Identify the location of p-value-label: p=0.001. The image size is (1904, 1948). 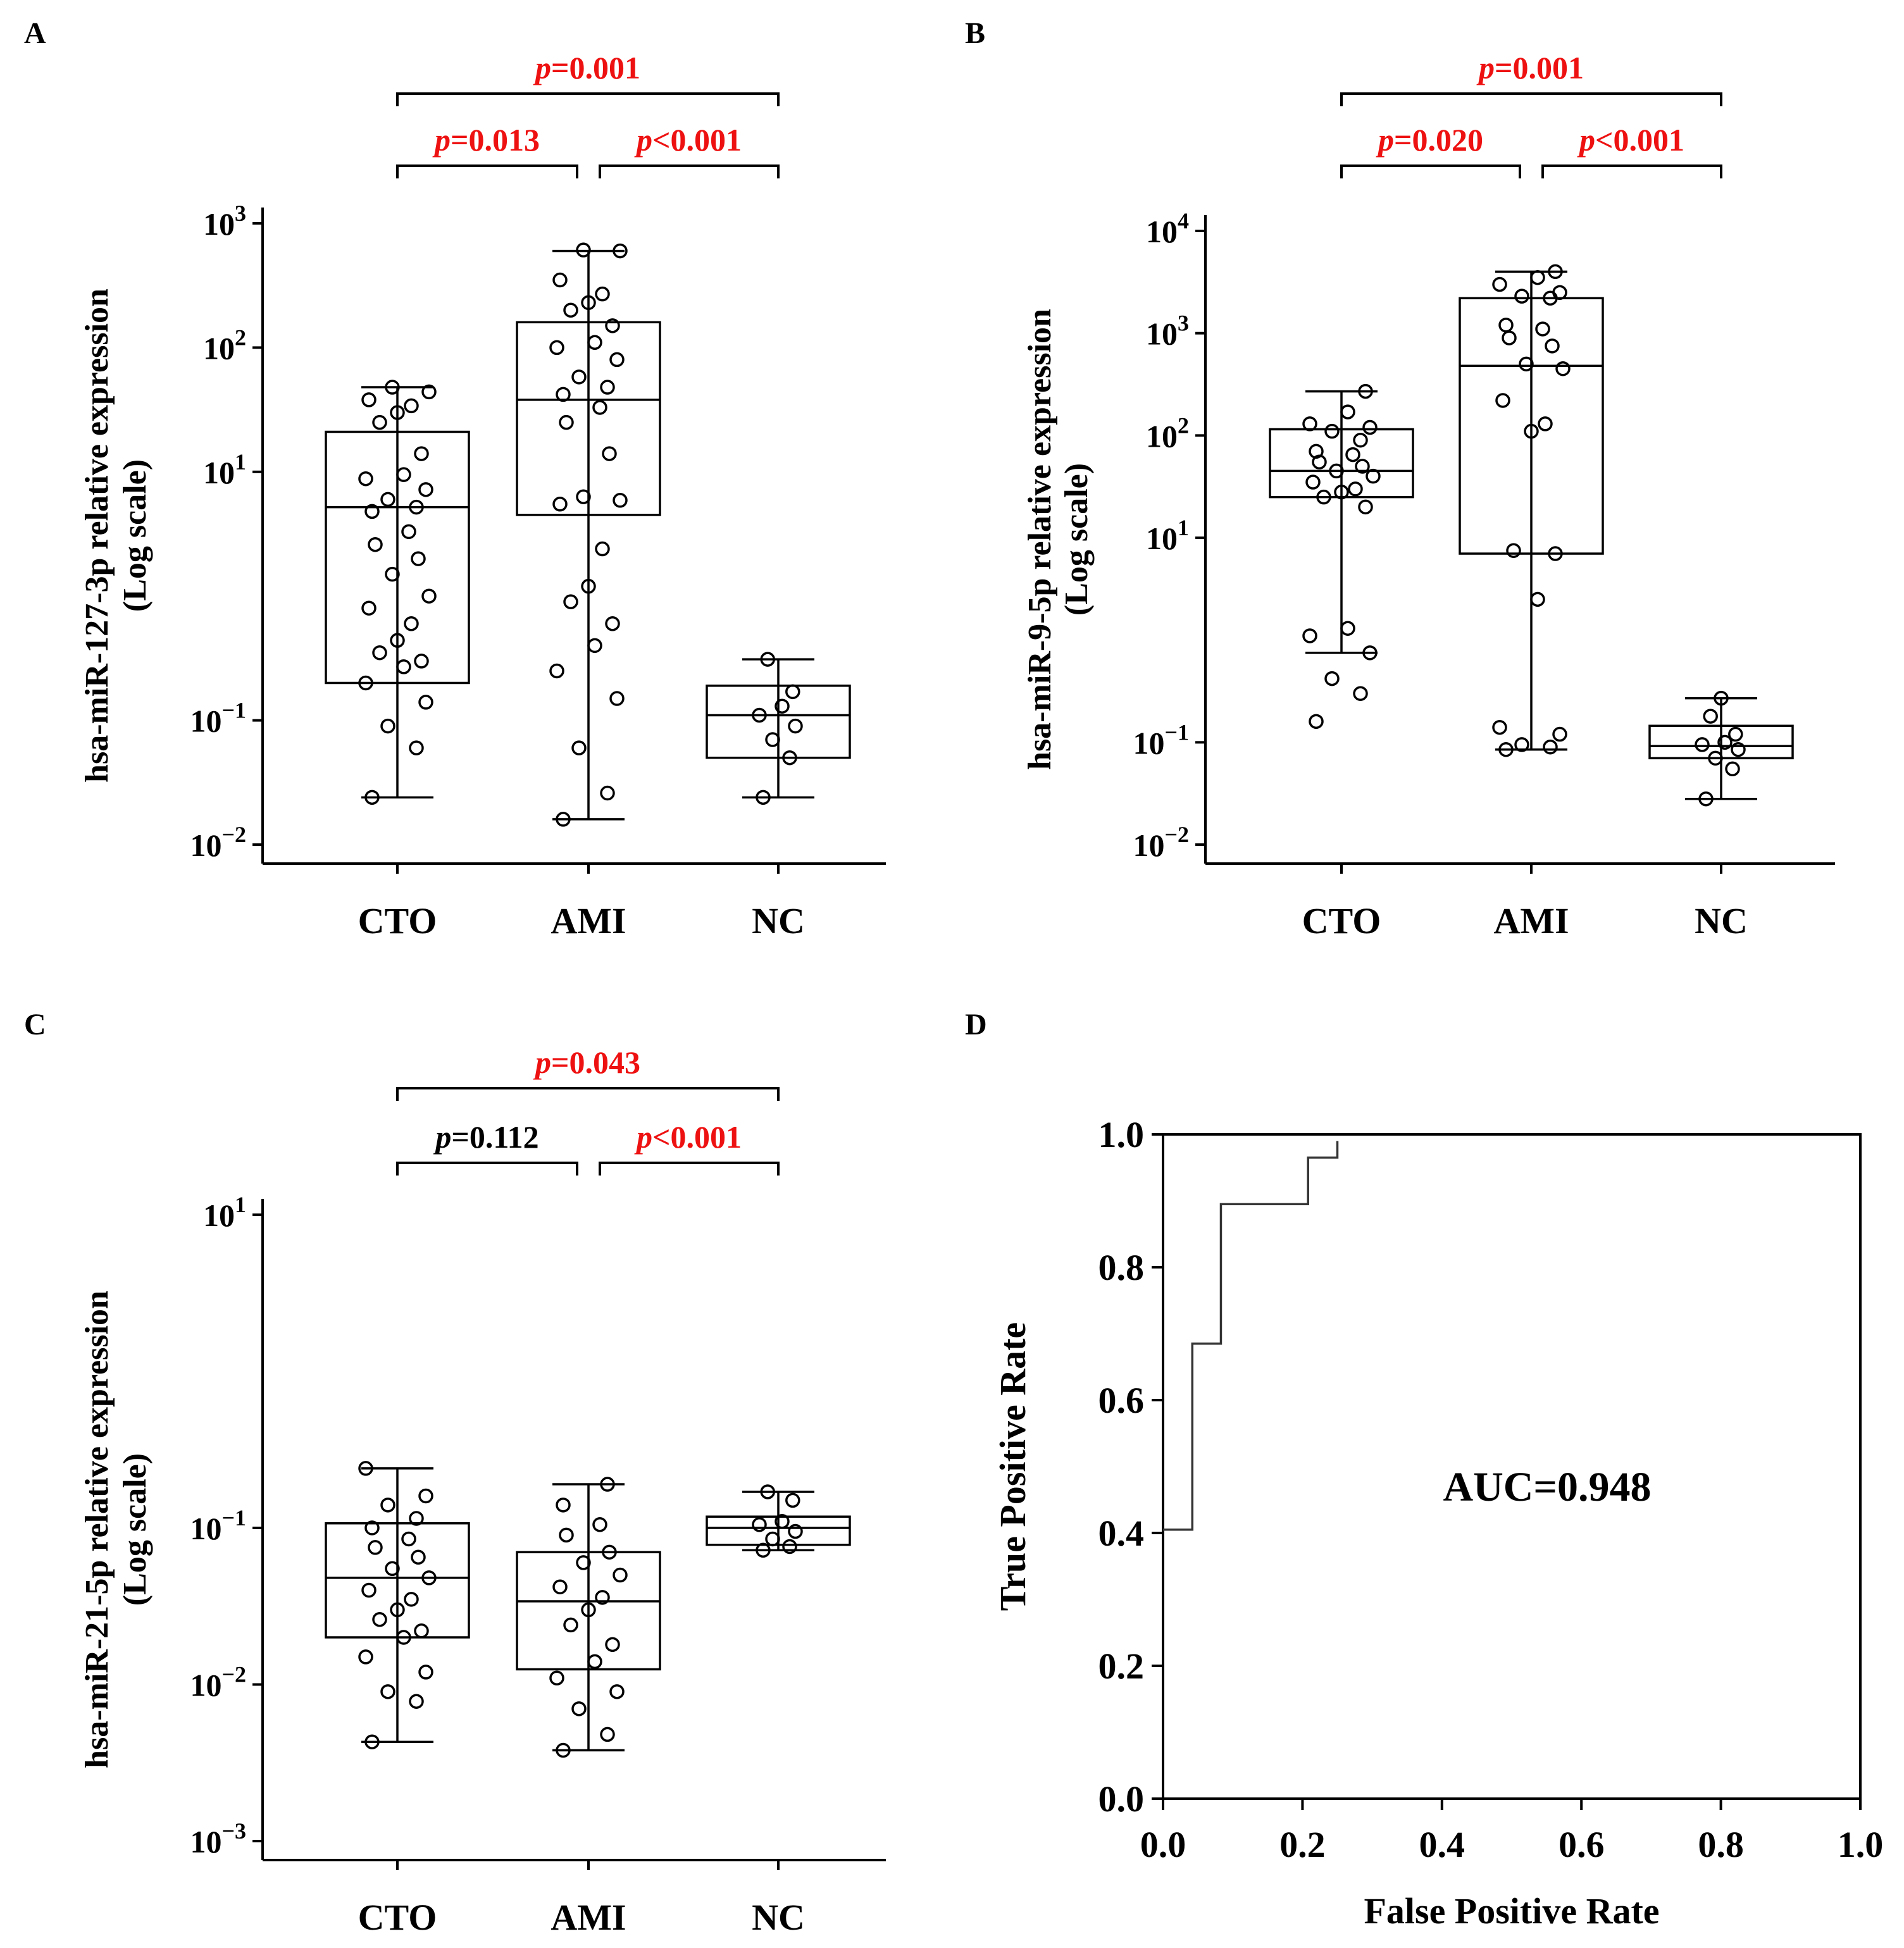
(1530, 67).